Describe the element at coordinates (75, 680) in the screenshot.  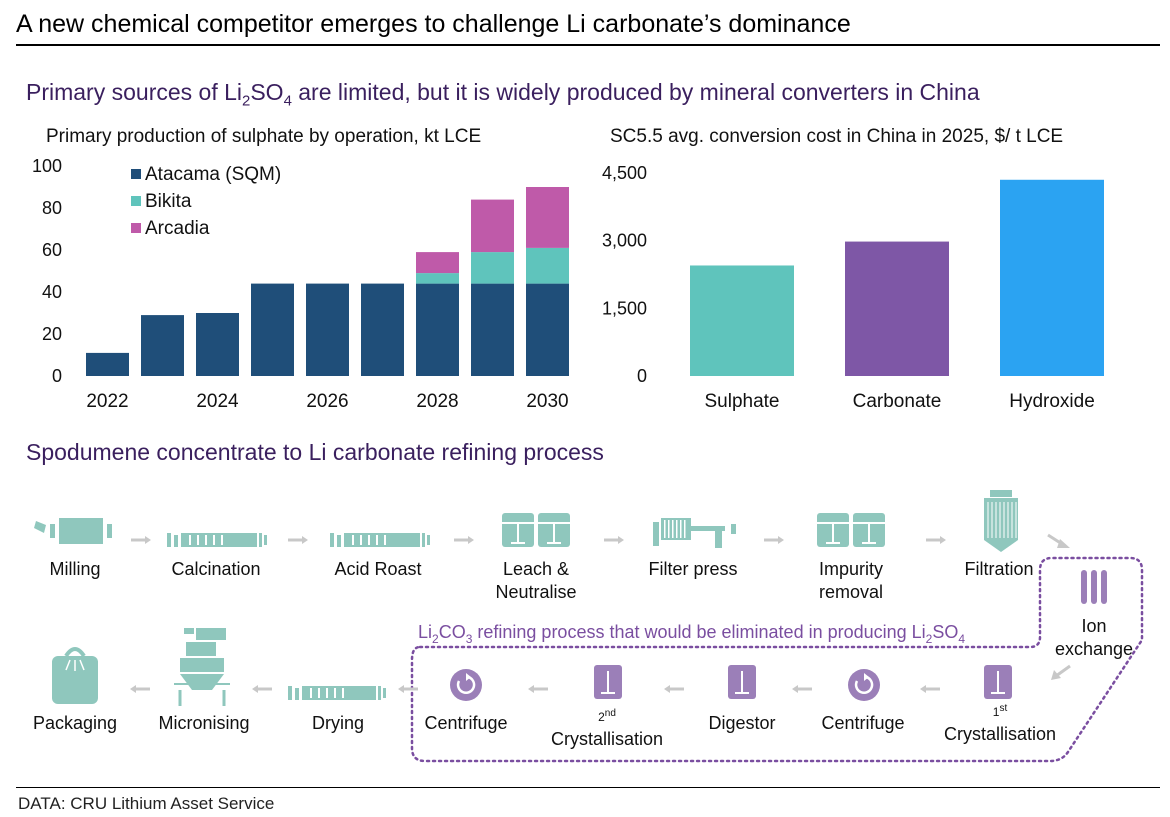
I see `bag-body` at that location.